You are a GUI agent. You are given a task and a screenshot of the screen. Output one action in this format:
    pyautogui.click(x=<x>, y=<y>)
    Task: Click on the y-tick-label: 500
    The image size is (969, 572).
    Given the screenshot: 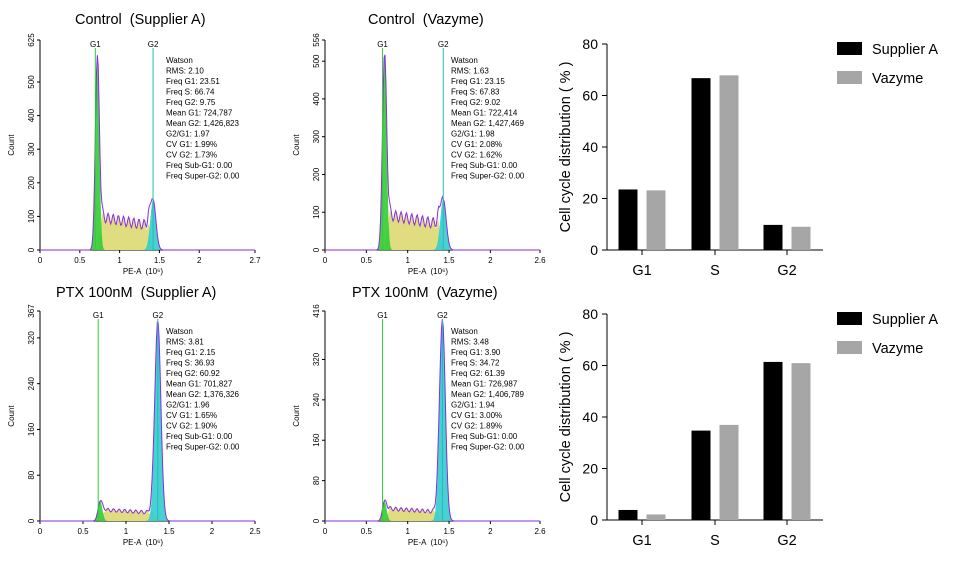 What is the action you would take?
    pyautogui.click(x=316, y=61)
    